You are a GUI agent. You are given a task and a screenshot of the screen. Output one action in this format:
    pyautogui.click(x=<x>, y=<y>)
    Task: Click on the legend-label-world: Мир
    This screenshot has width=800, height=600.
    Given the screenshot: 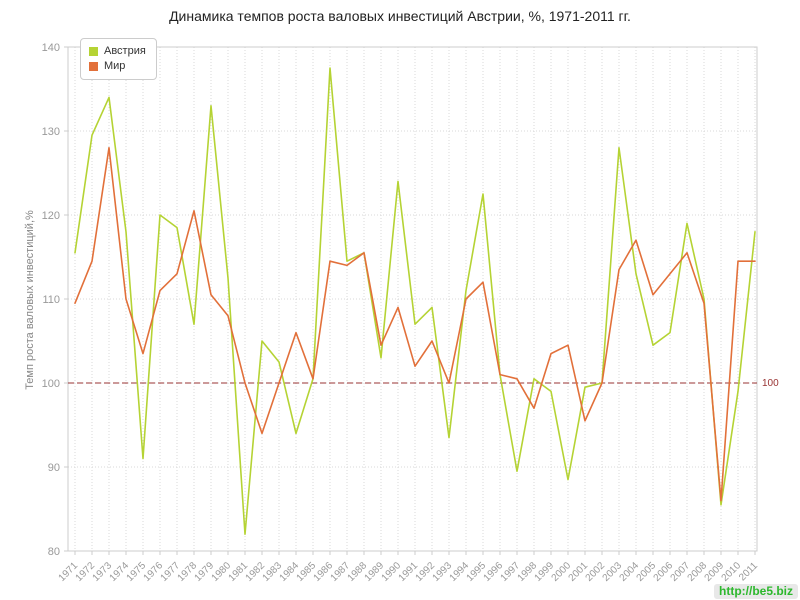 What is the action you would take?
    pyautogui.click(x=115, y=66)
    